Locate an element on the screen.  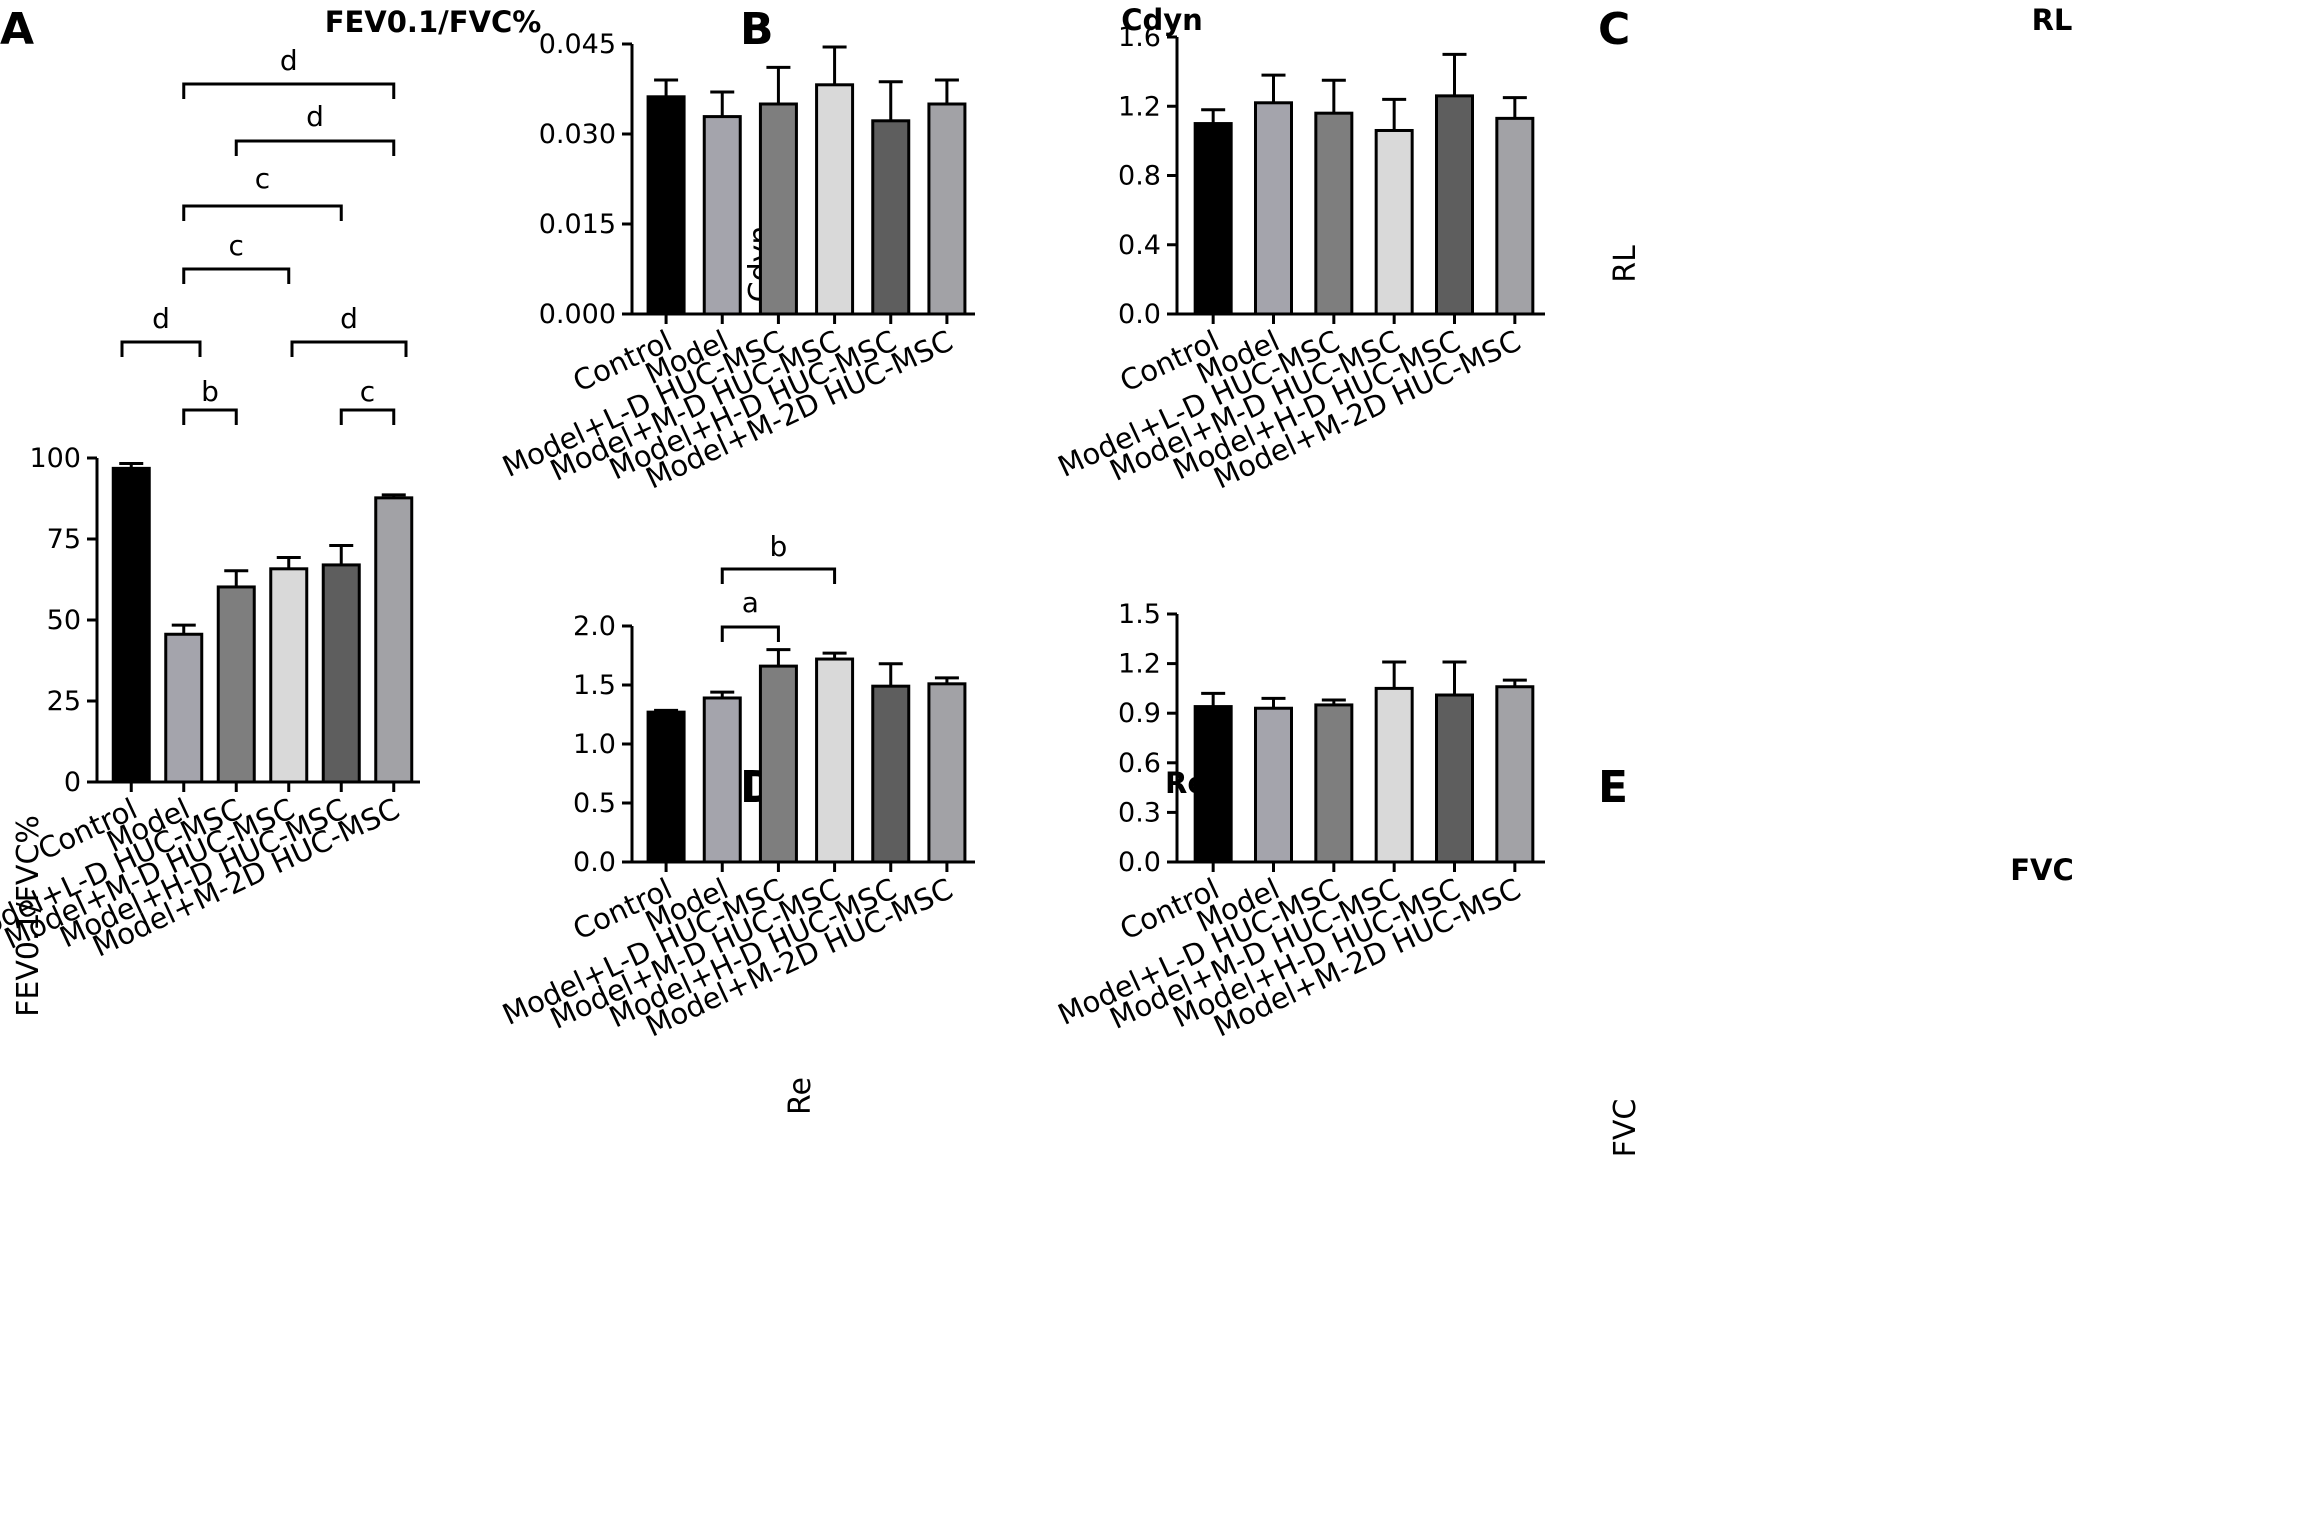
panel-letter-a: A is located at coordinates (17, 29).